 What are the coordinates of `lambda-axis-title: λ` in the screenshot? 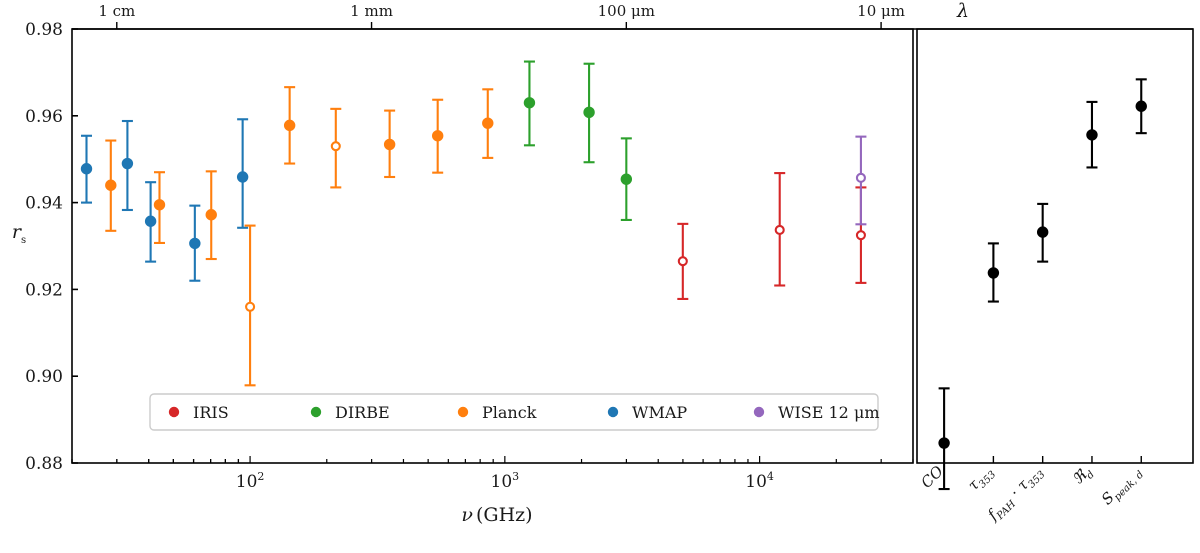 It's located at (962, 11).